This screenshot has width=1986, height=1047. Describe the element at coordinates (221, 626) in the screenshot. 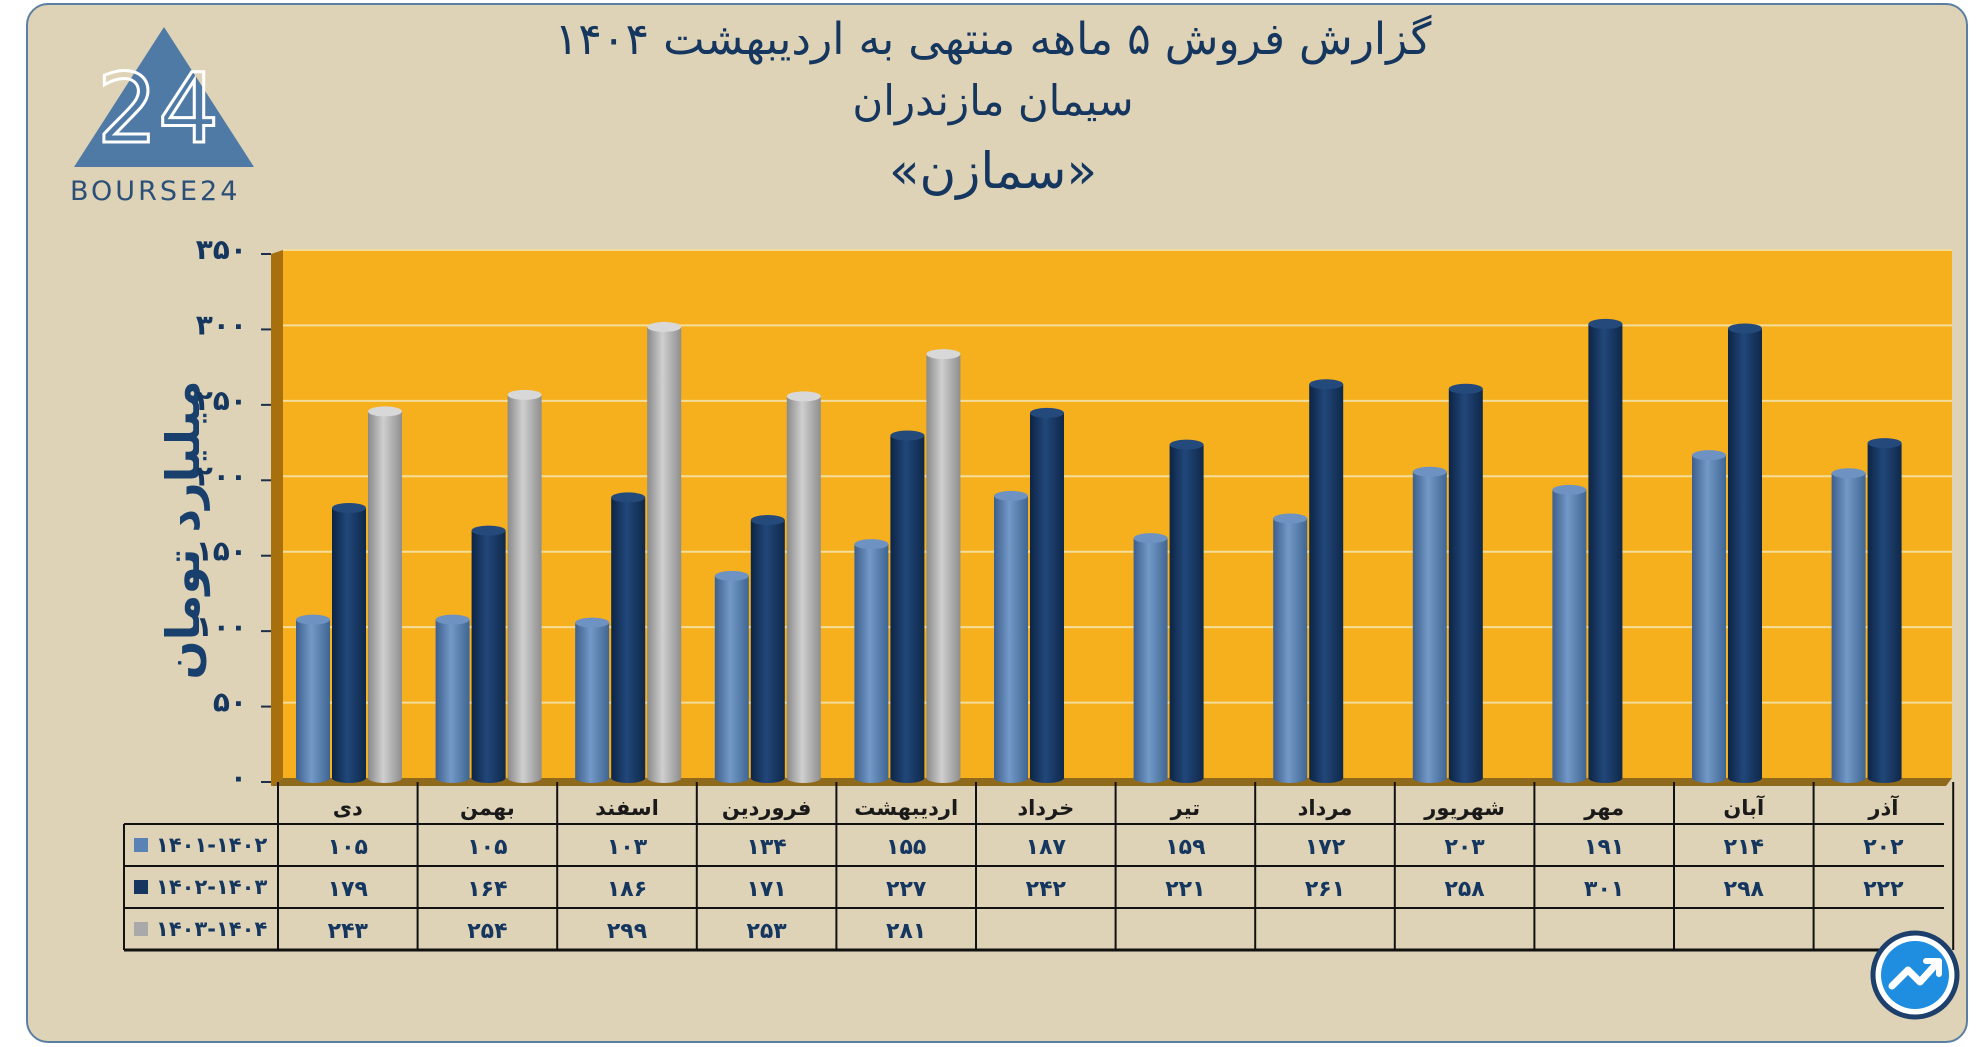

I see `y-tick-label: ۱۰۰` at that location.